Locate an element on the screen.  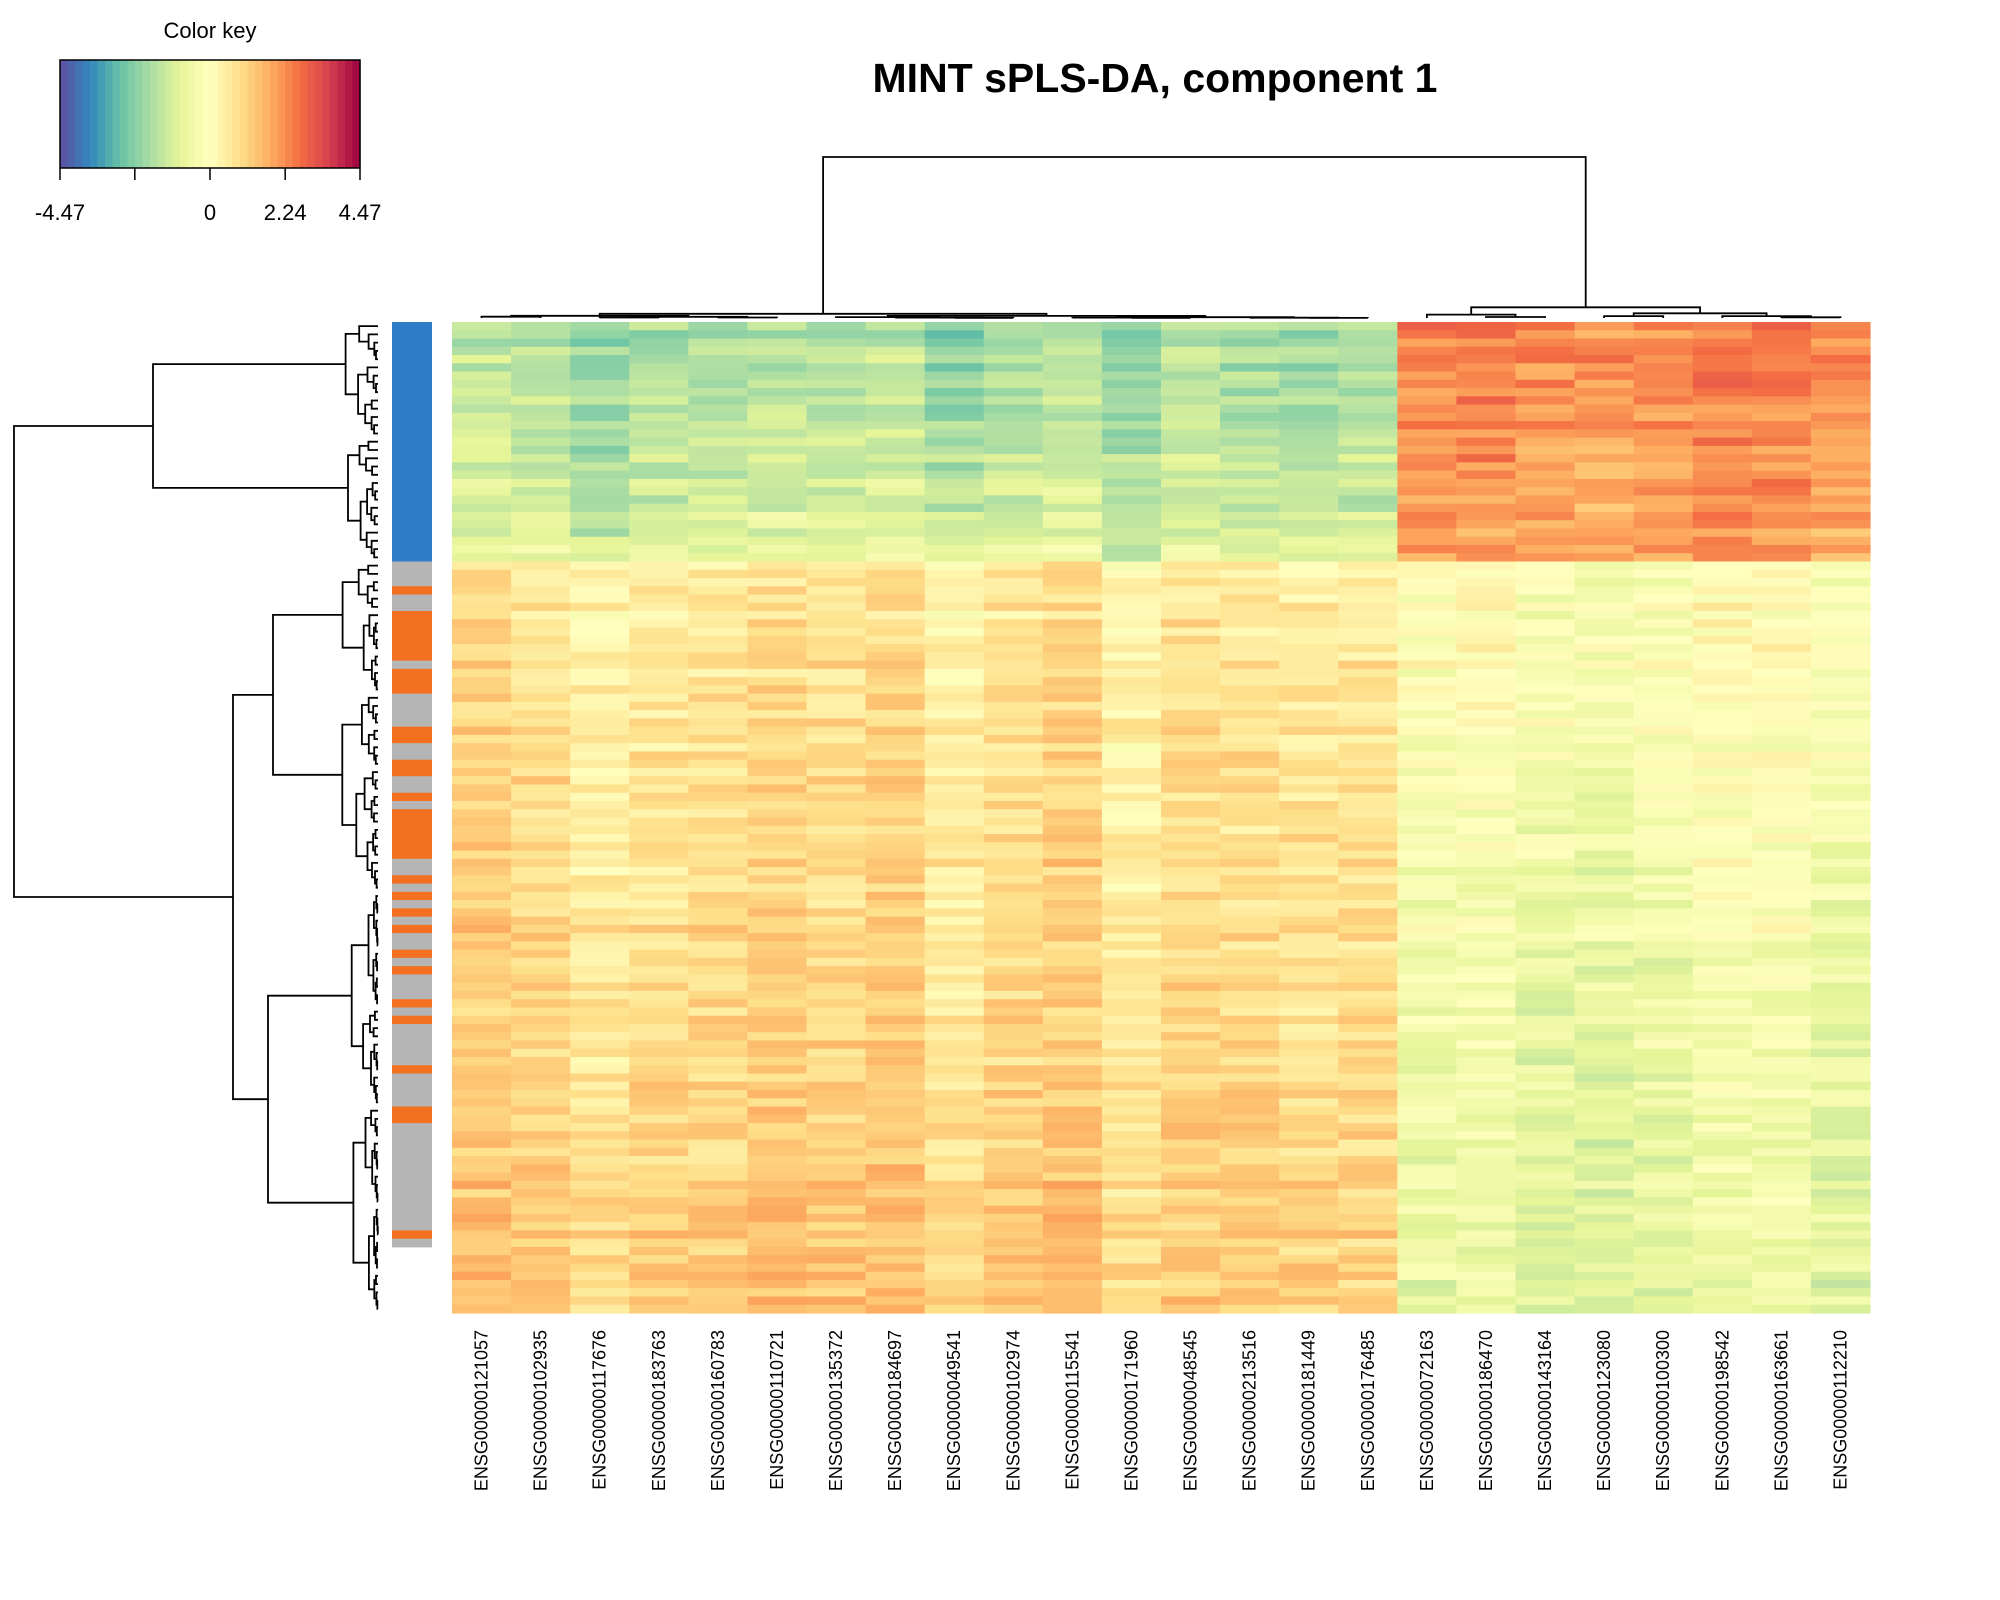
row-dendrogram-branch is located at coordinates (377, 1304).